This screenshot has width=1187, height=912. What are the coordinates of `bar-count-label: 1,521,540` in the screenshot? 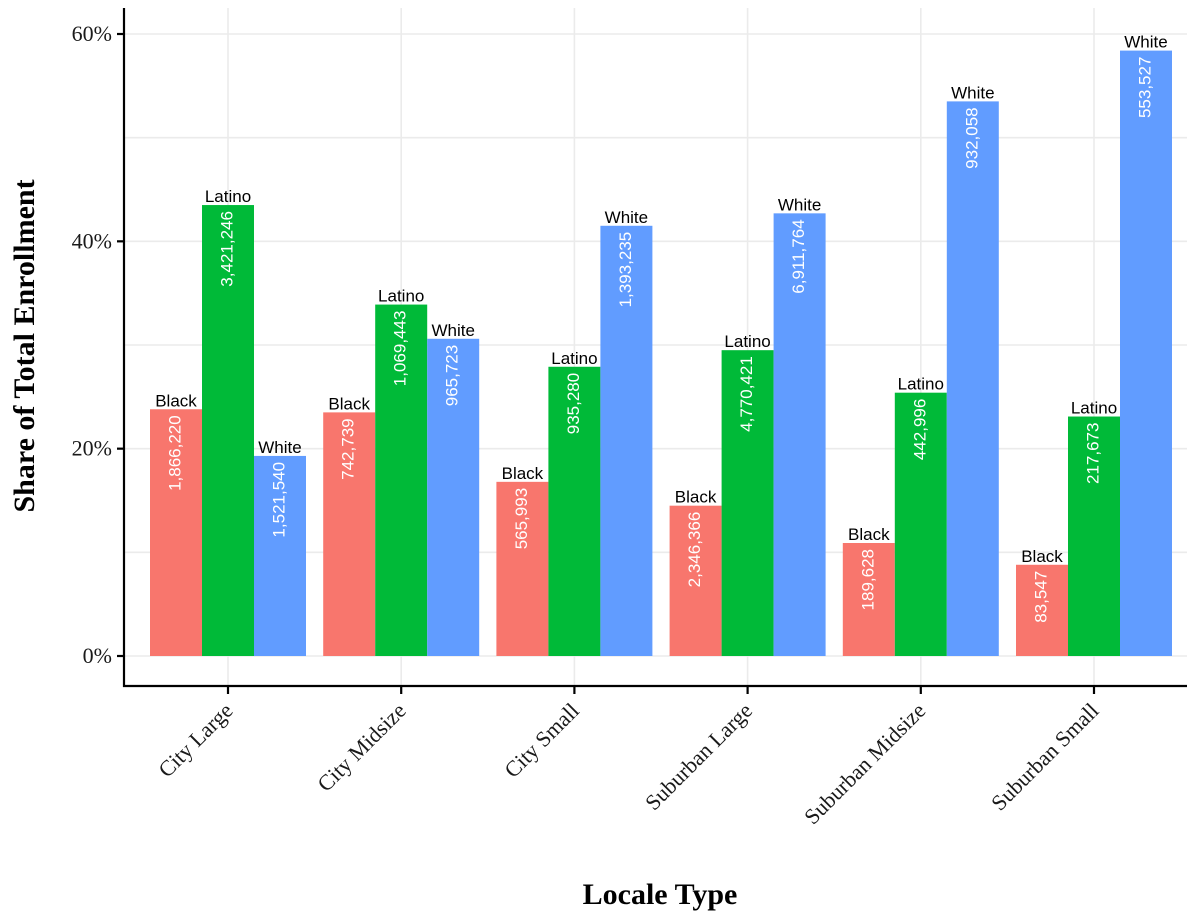 It's located at (278, 500).